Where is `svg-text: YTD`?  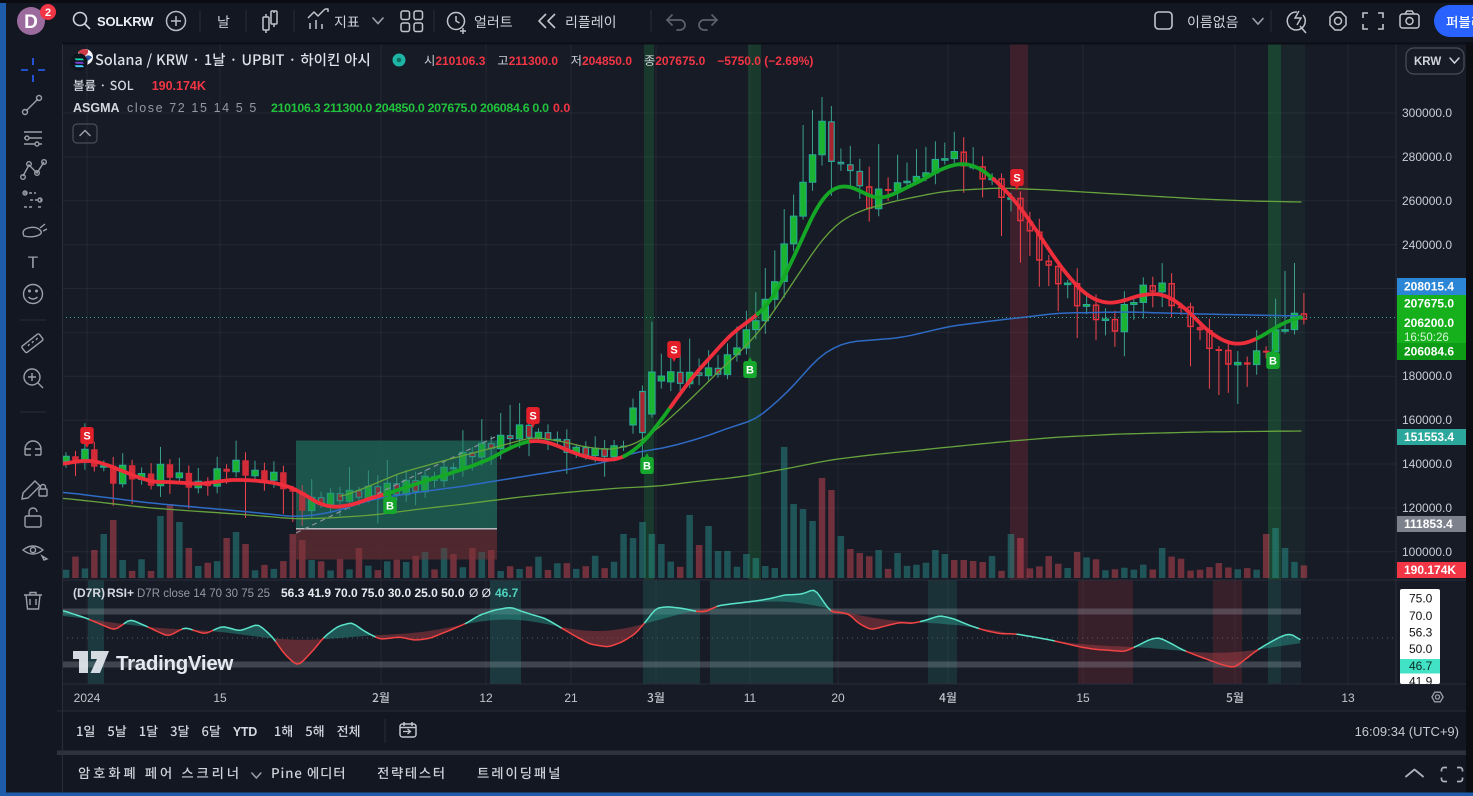
svg-text: YTD is located at coordinates (245, 732).